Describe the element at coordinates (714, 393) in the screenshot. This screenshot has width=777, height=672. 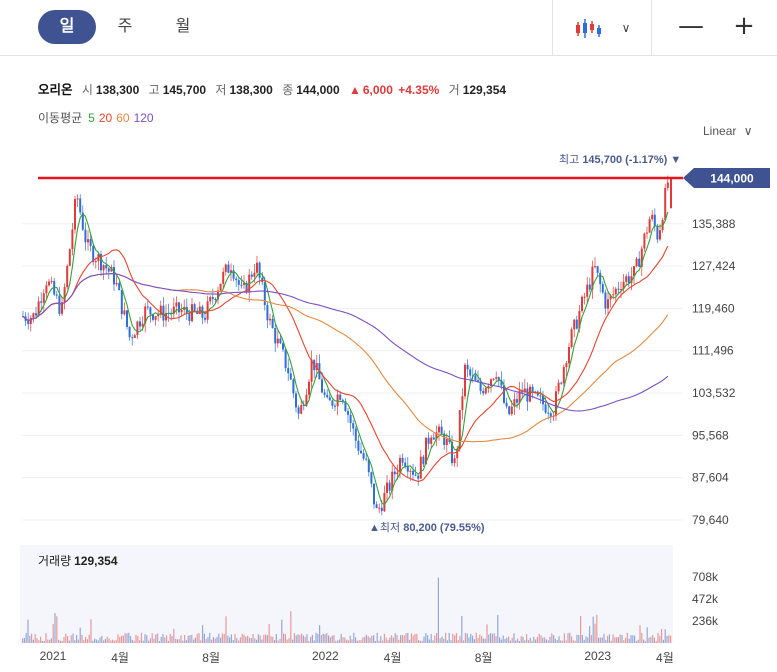
I see `y-tick-label: 103,532` at that location.